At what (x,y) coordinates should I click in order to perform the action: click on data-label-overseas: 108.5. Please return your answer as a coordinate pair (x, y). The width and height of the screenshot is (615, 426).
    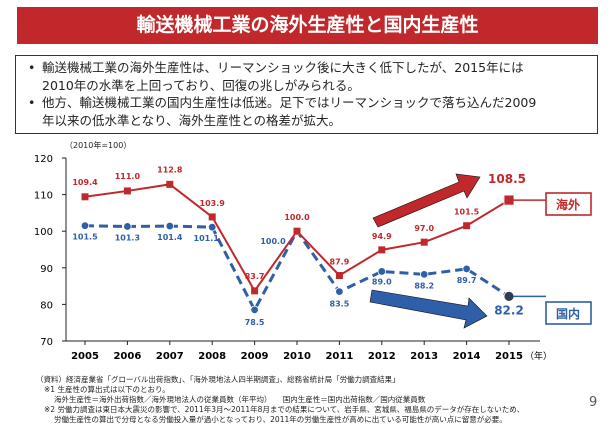
    Looking at the image, I should click on (507, 179).